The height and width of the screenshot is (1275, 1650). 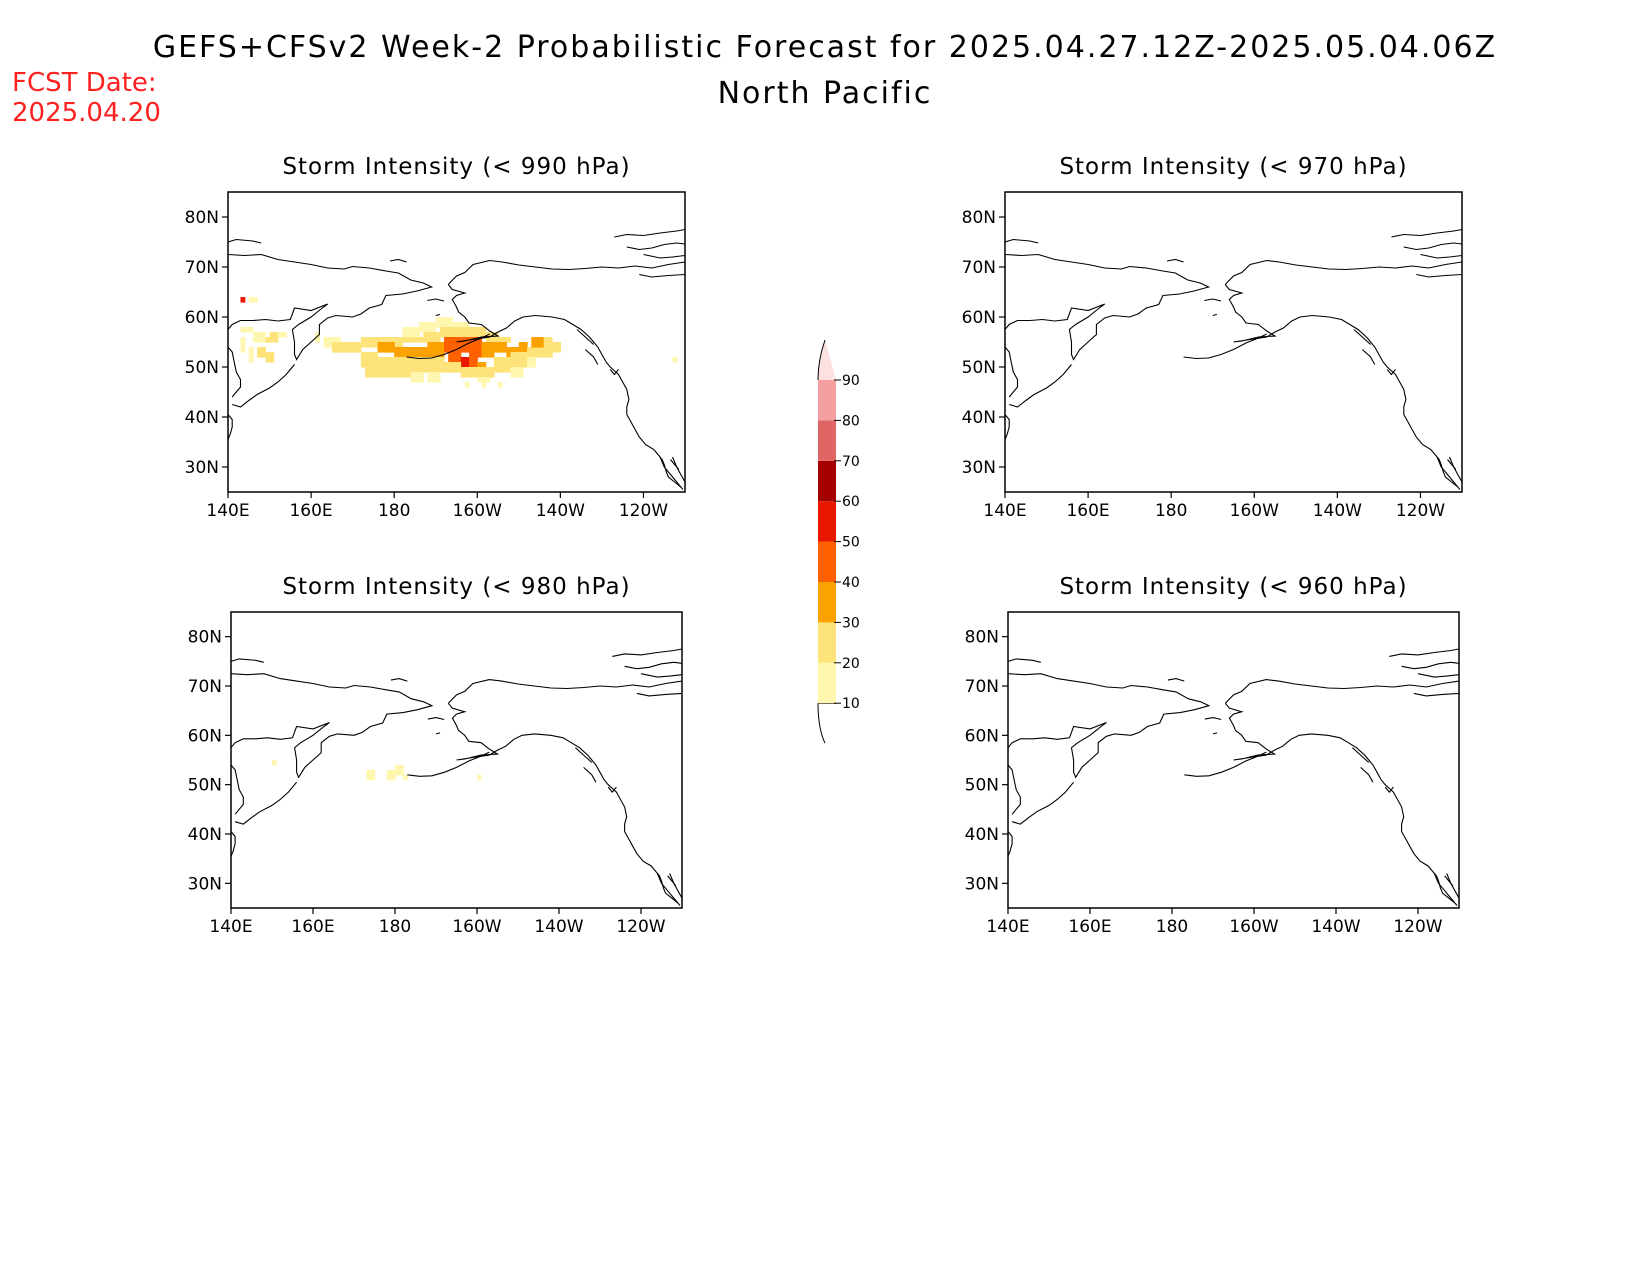 I want to click on panel-title: Storm Intensity (< 970 hPa), so click(x=1233, y=167).